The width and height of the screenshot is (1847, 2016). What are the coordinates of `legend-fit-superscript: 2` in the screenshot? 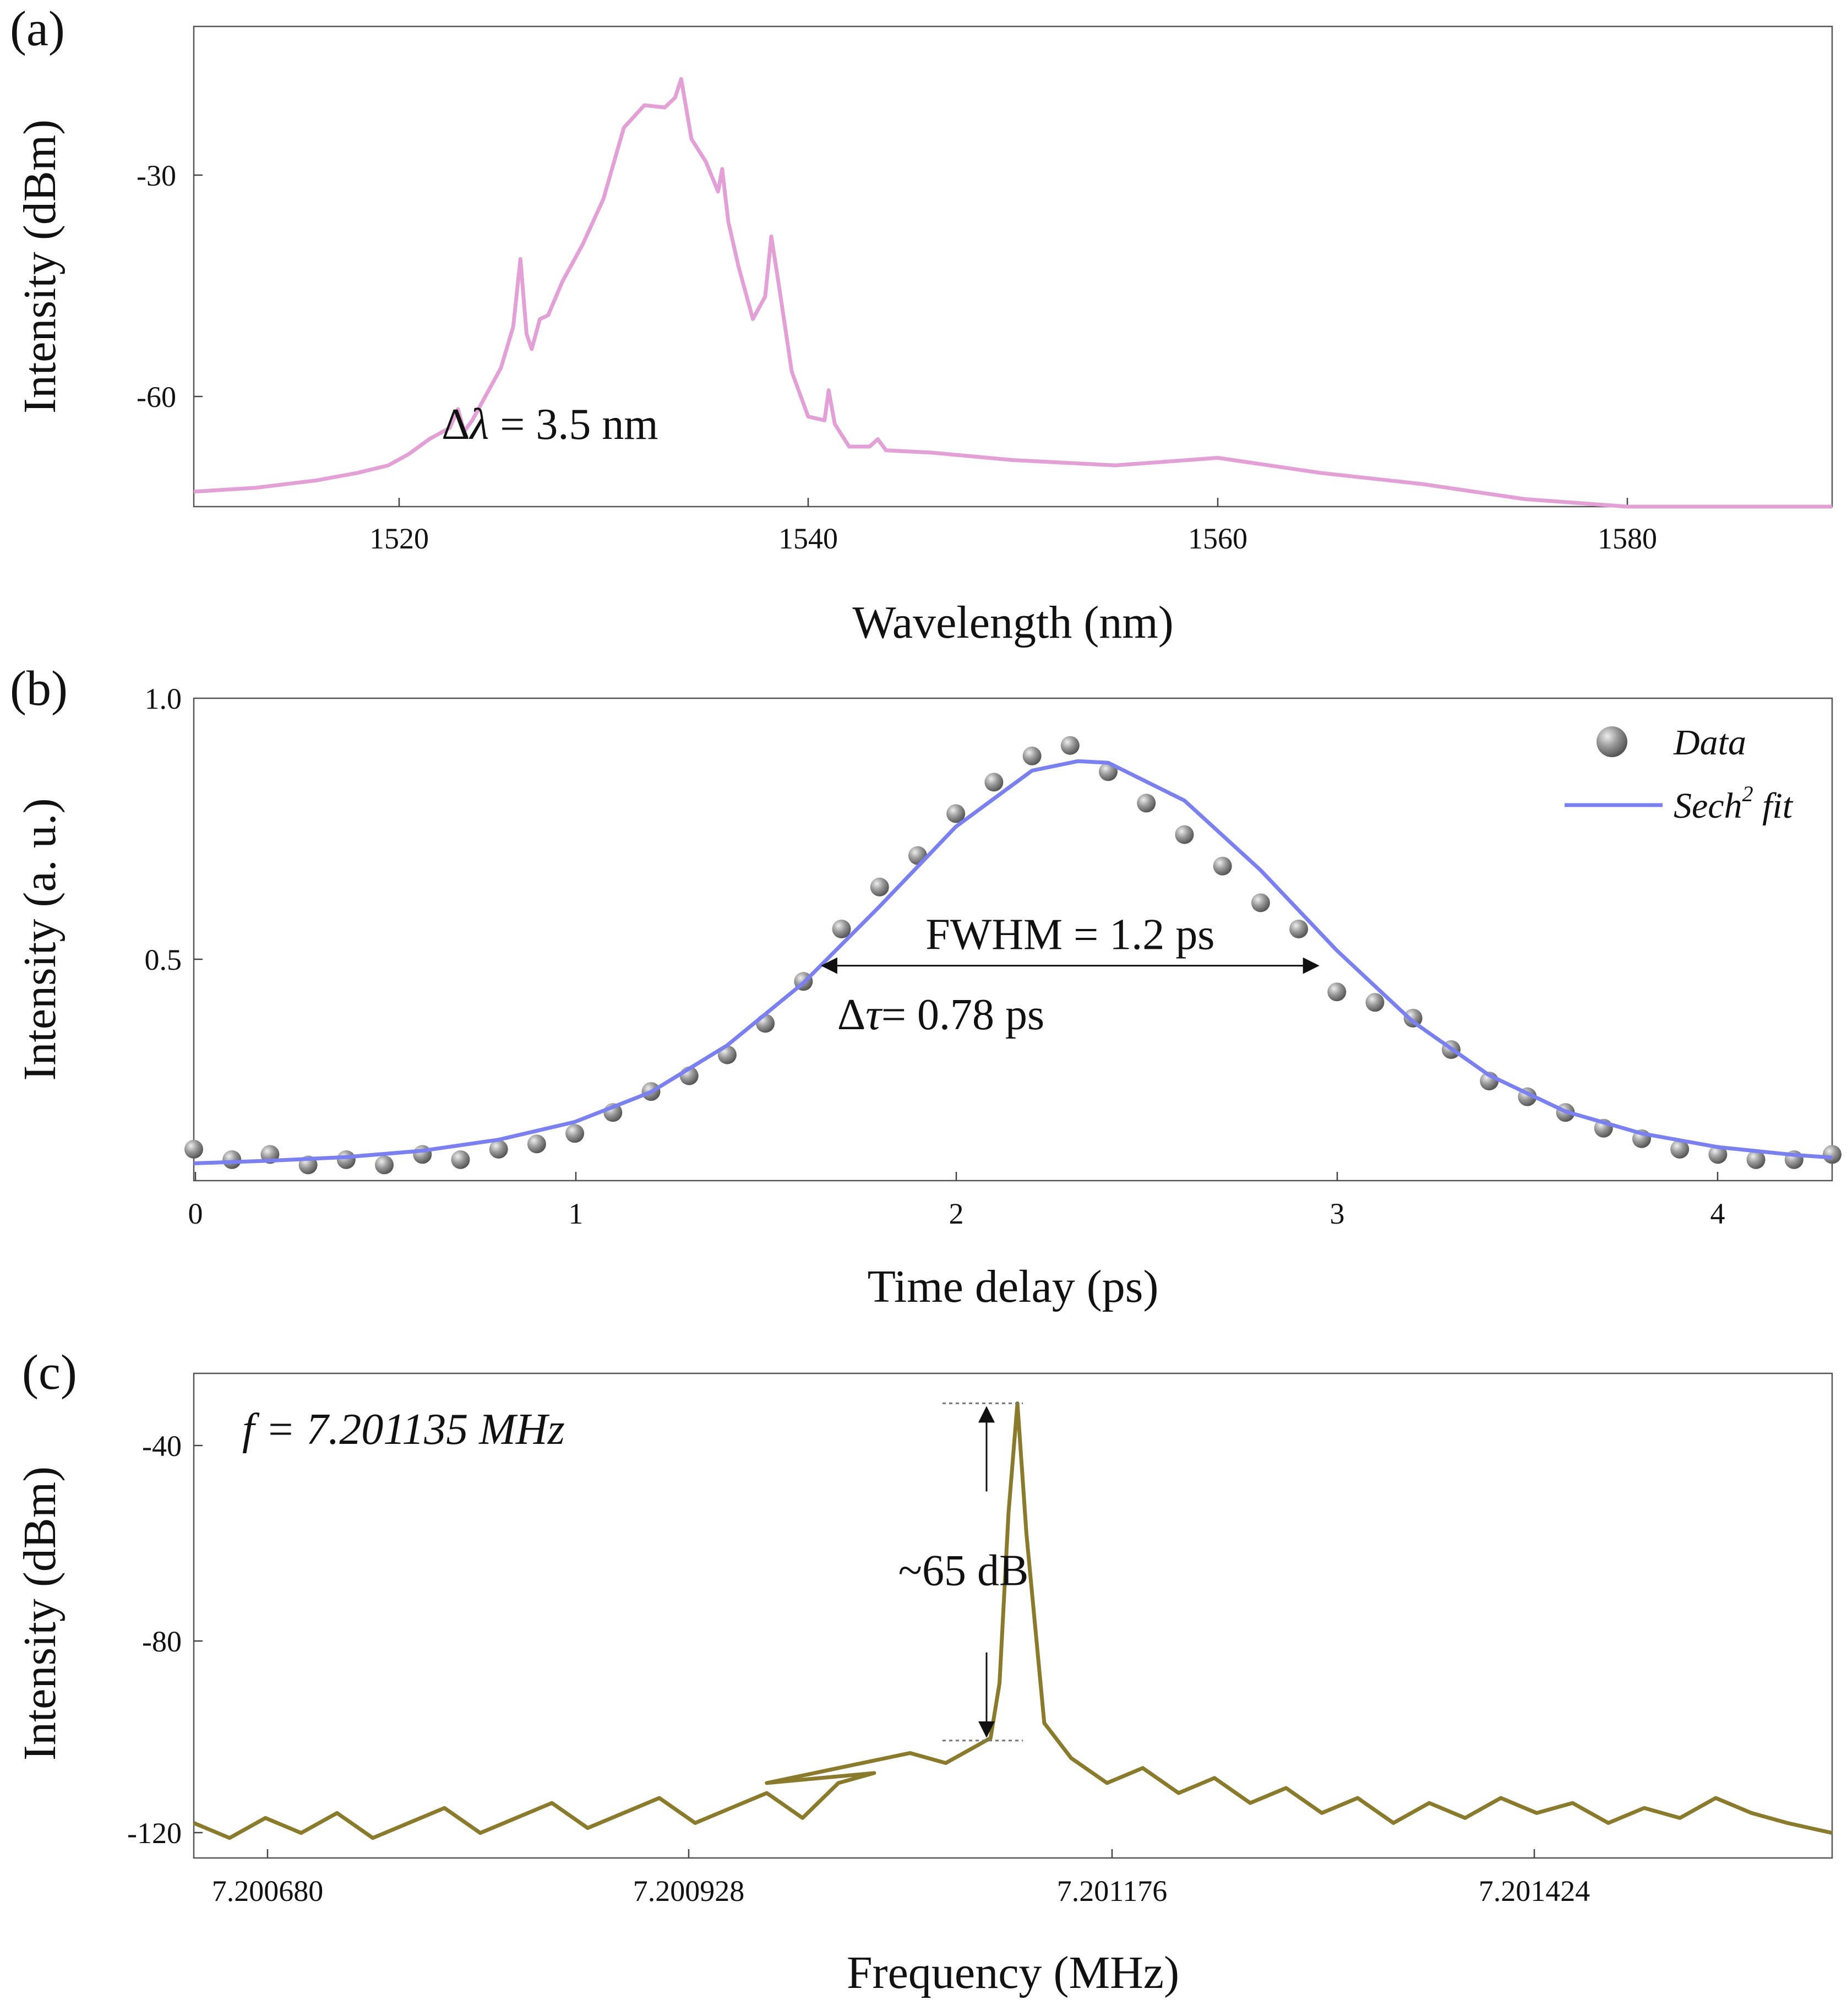 It's located at (1747, 794).